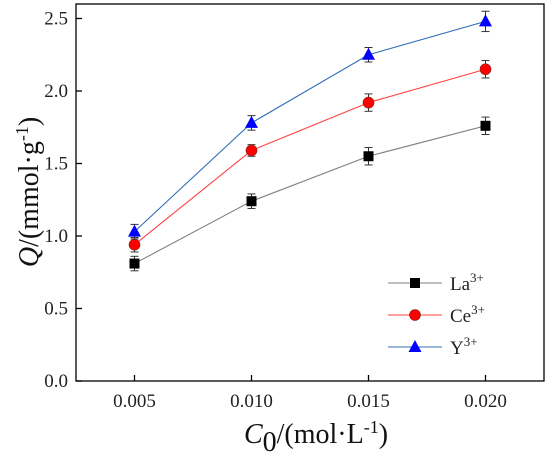  I want to click on legend-marker-y, so click(415, 346).